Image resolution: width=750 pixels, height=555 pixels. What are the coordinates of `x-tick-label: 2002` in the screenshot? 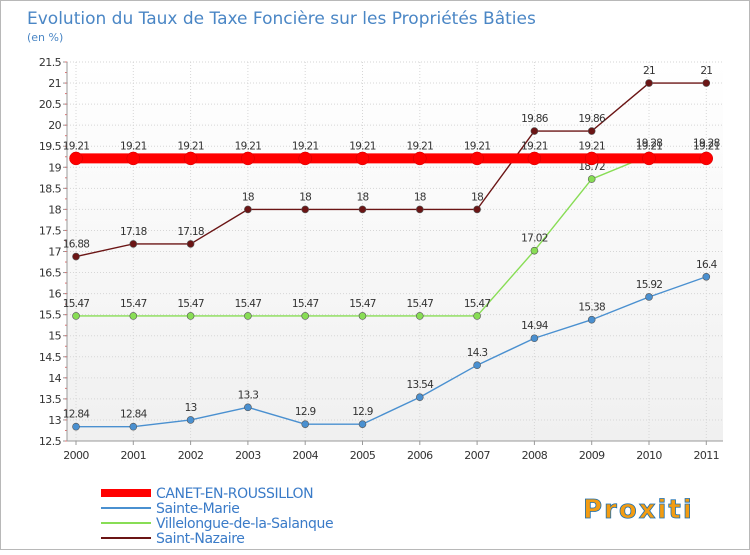 It's located at (191, 455).